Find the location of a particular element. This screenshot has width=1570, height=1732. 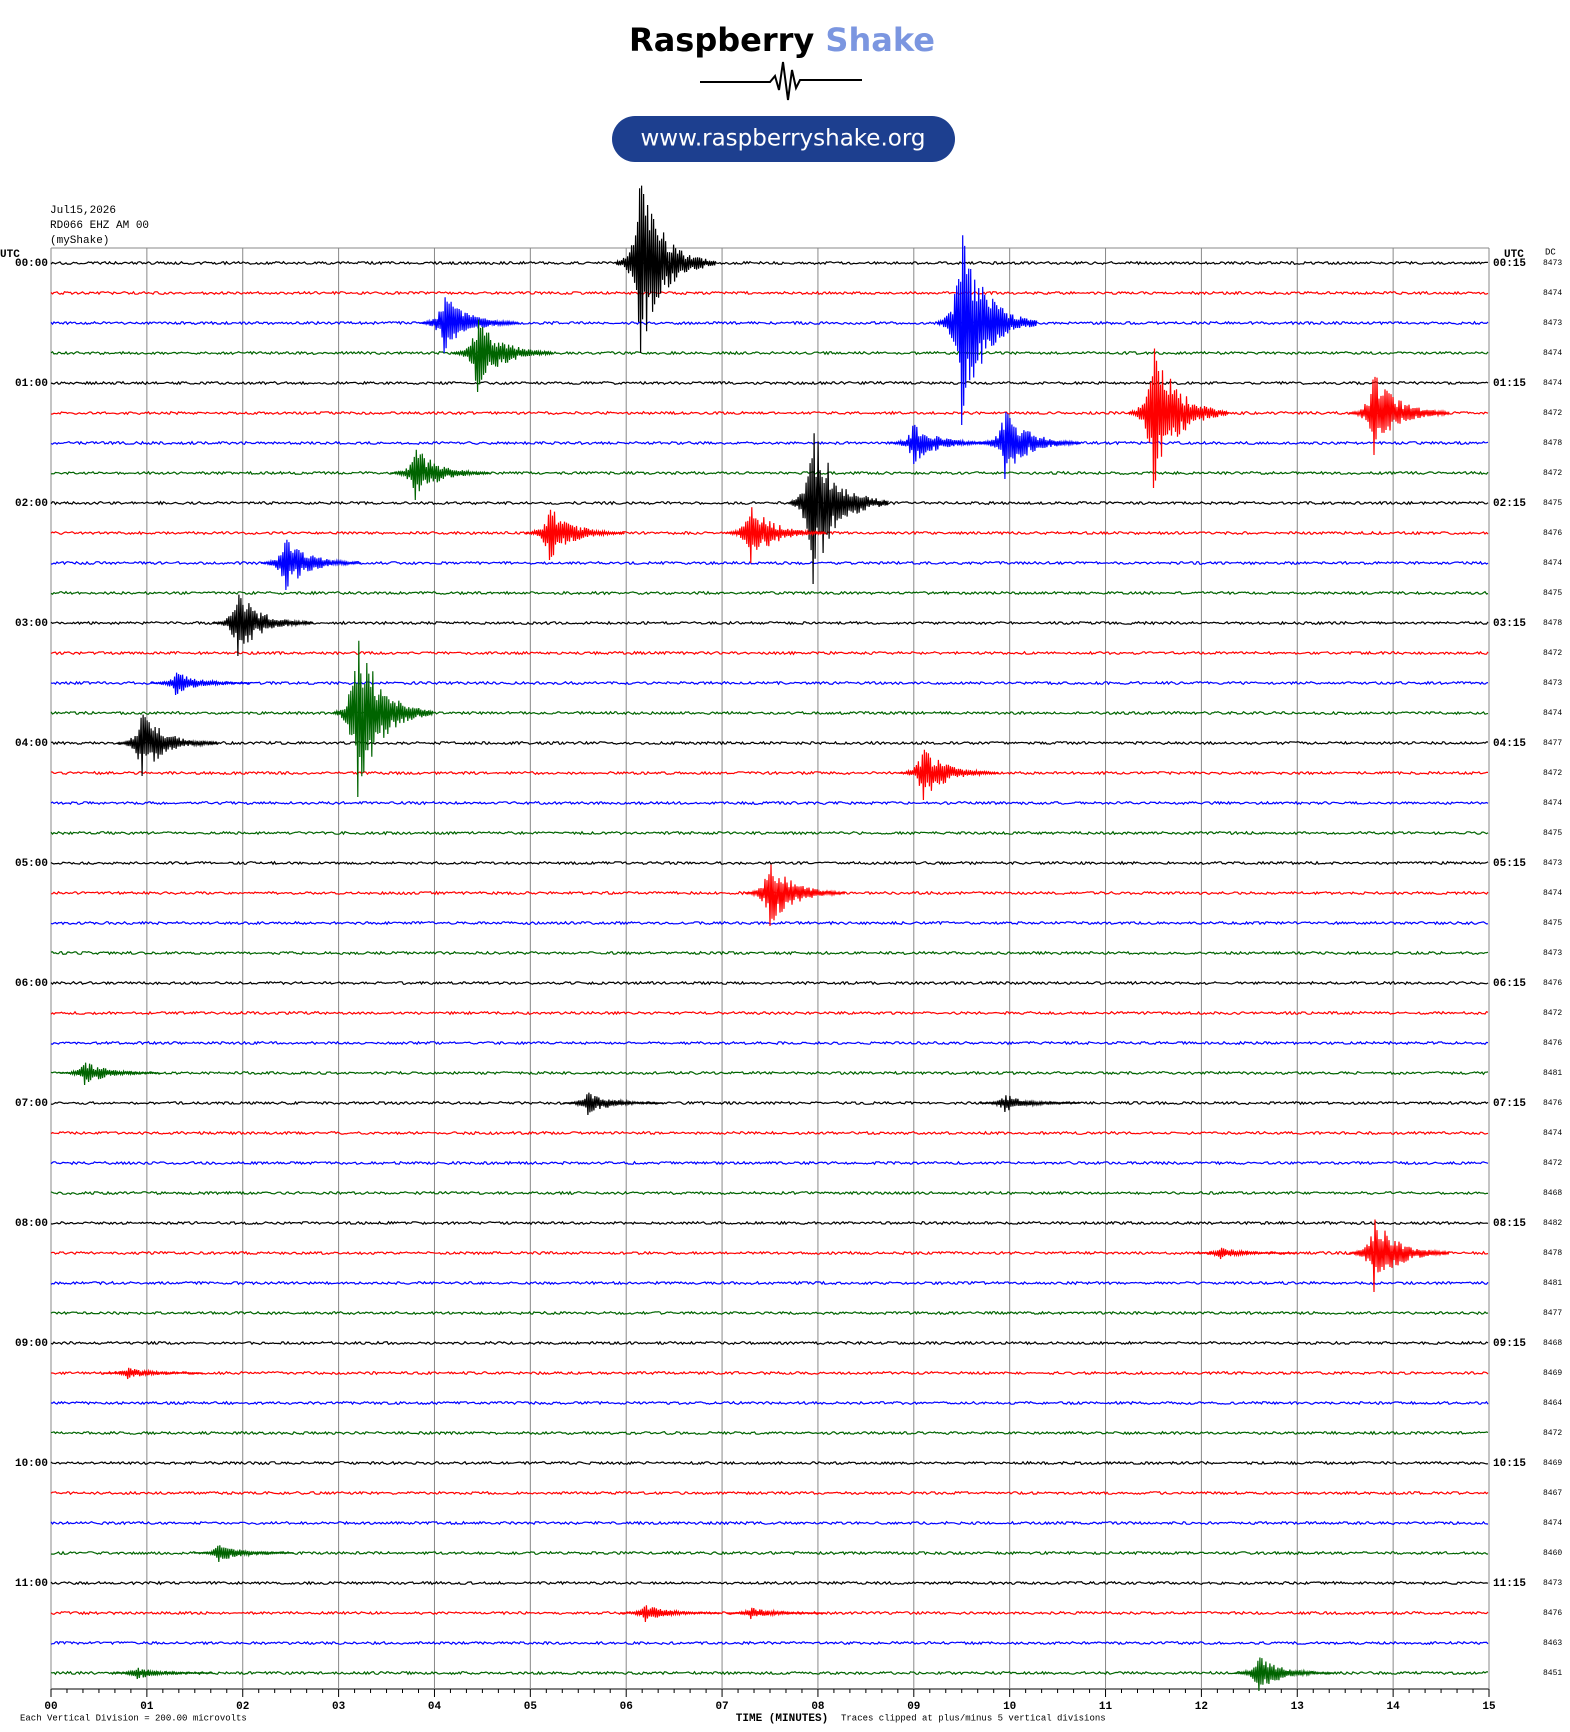

x-tick-label: 08 is located at coordinates (818, 1707).